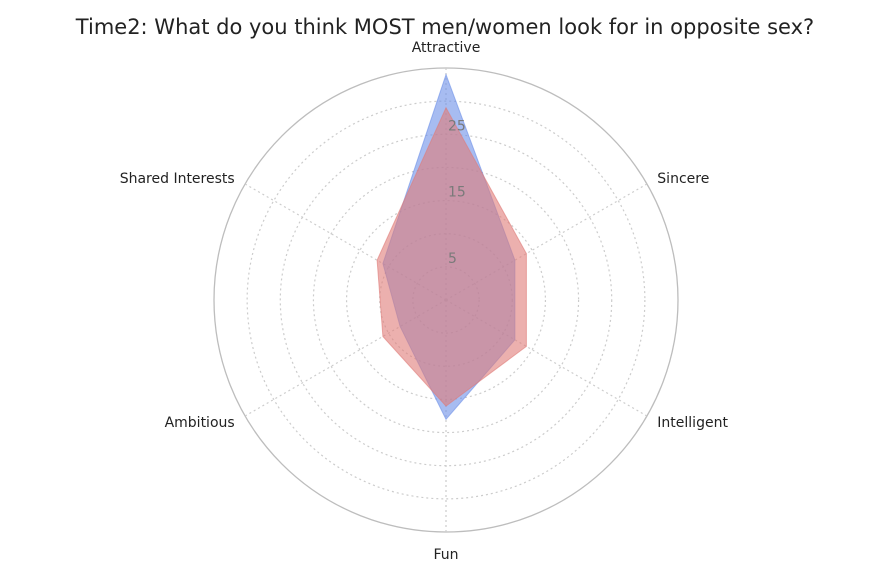 The image size is (896, 576). Describe the element at coordinates (446, 48) in the screenshot. I see `axis-label: Attractive` at that location.